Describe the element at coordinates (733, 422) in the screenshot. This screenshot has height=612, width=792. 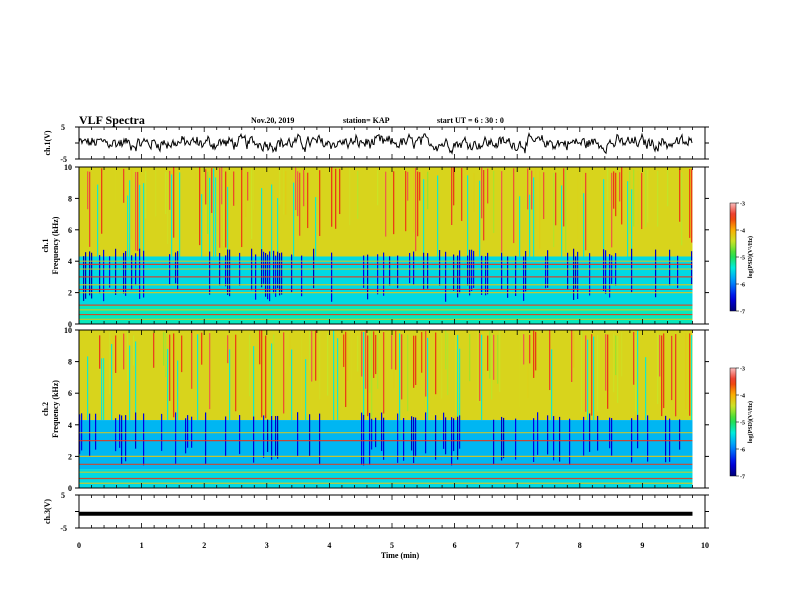
I see `cbar2-gradient` at that location.